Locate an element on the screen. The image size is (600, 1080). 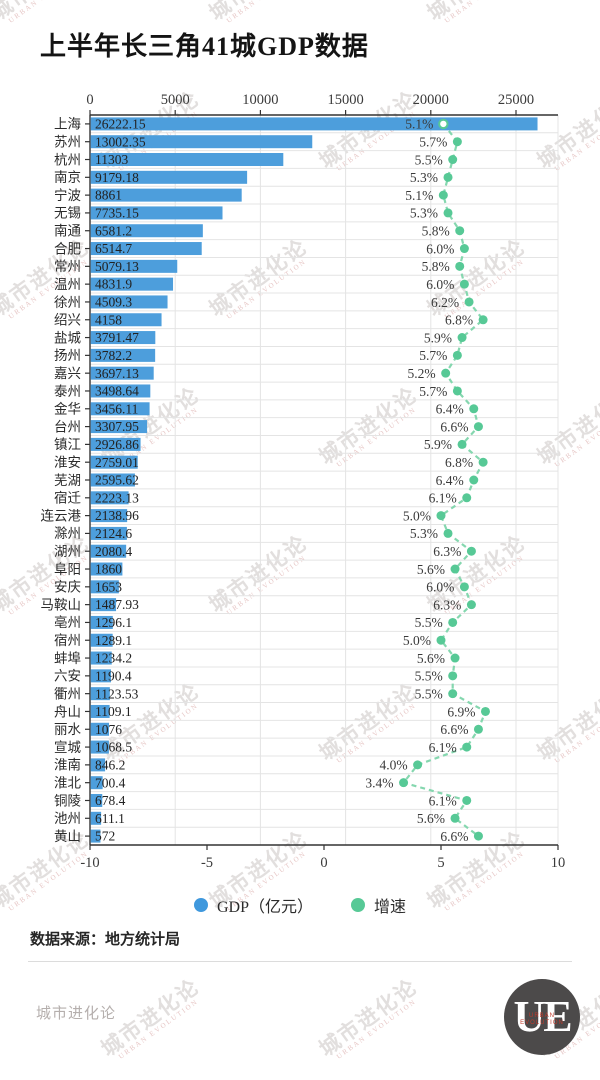
gdp-value-label: 9179.18 is located at coordinates (117, 177).